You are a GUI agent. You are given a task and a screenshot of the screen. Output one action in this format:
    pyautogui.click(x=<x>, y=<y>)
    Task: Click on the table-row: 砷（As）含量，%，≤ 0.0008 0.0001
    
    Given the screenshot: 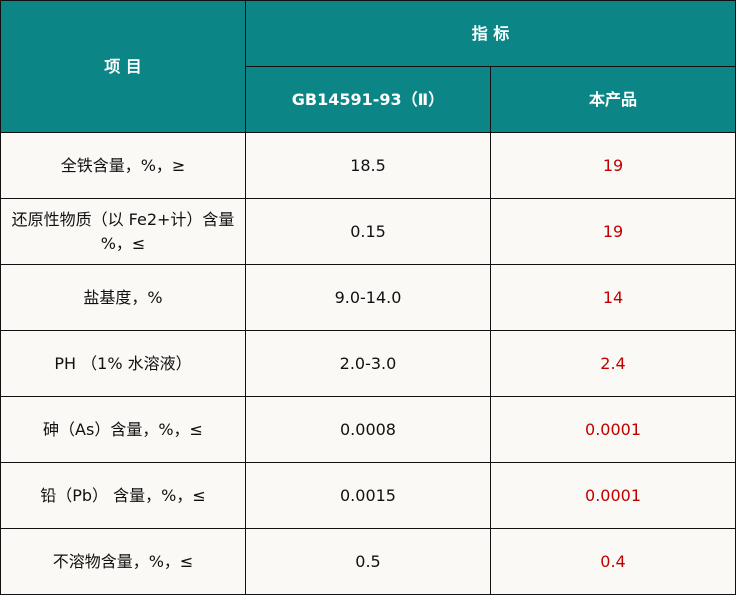 What is the action you would take?
    pyautogui.click(x=368, y=429)
    